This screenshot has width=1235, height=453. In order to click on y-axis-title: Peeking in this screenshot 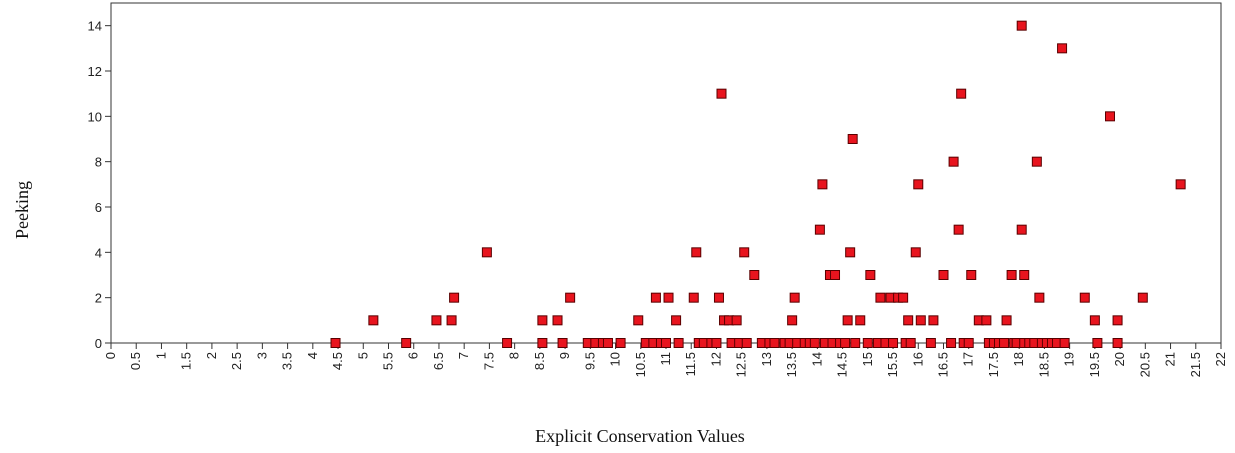, I will do `click(22, 210)`.